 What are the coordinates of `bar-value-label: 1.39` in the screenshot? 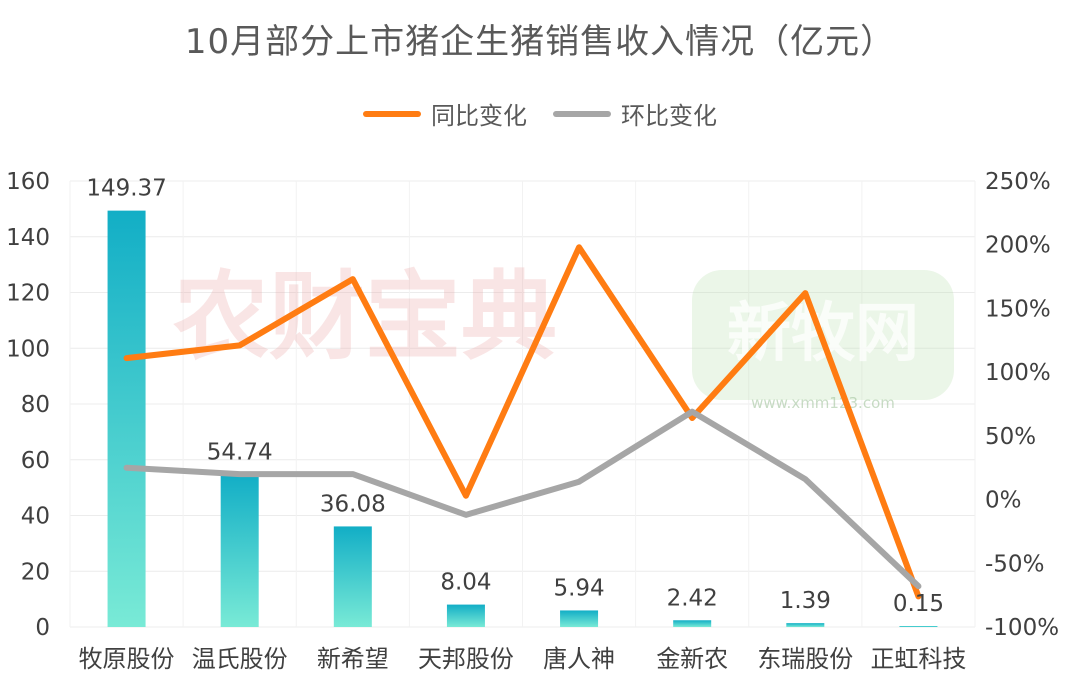 It's located at (805, 601).